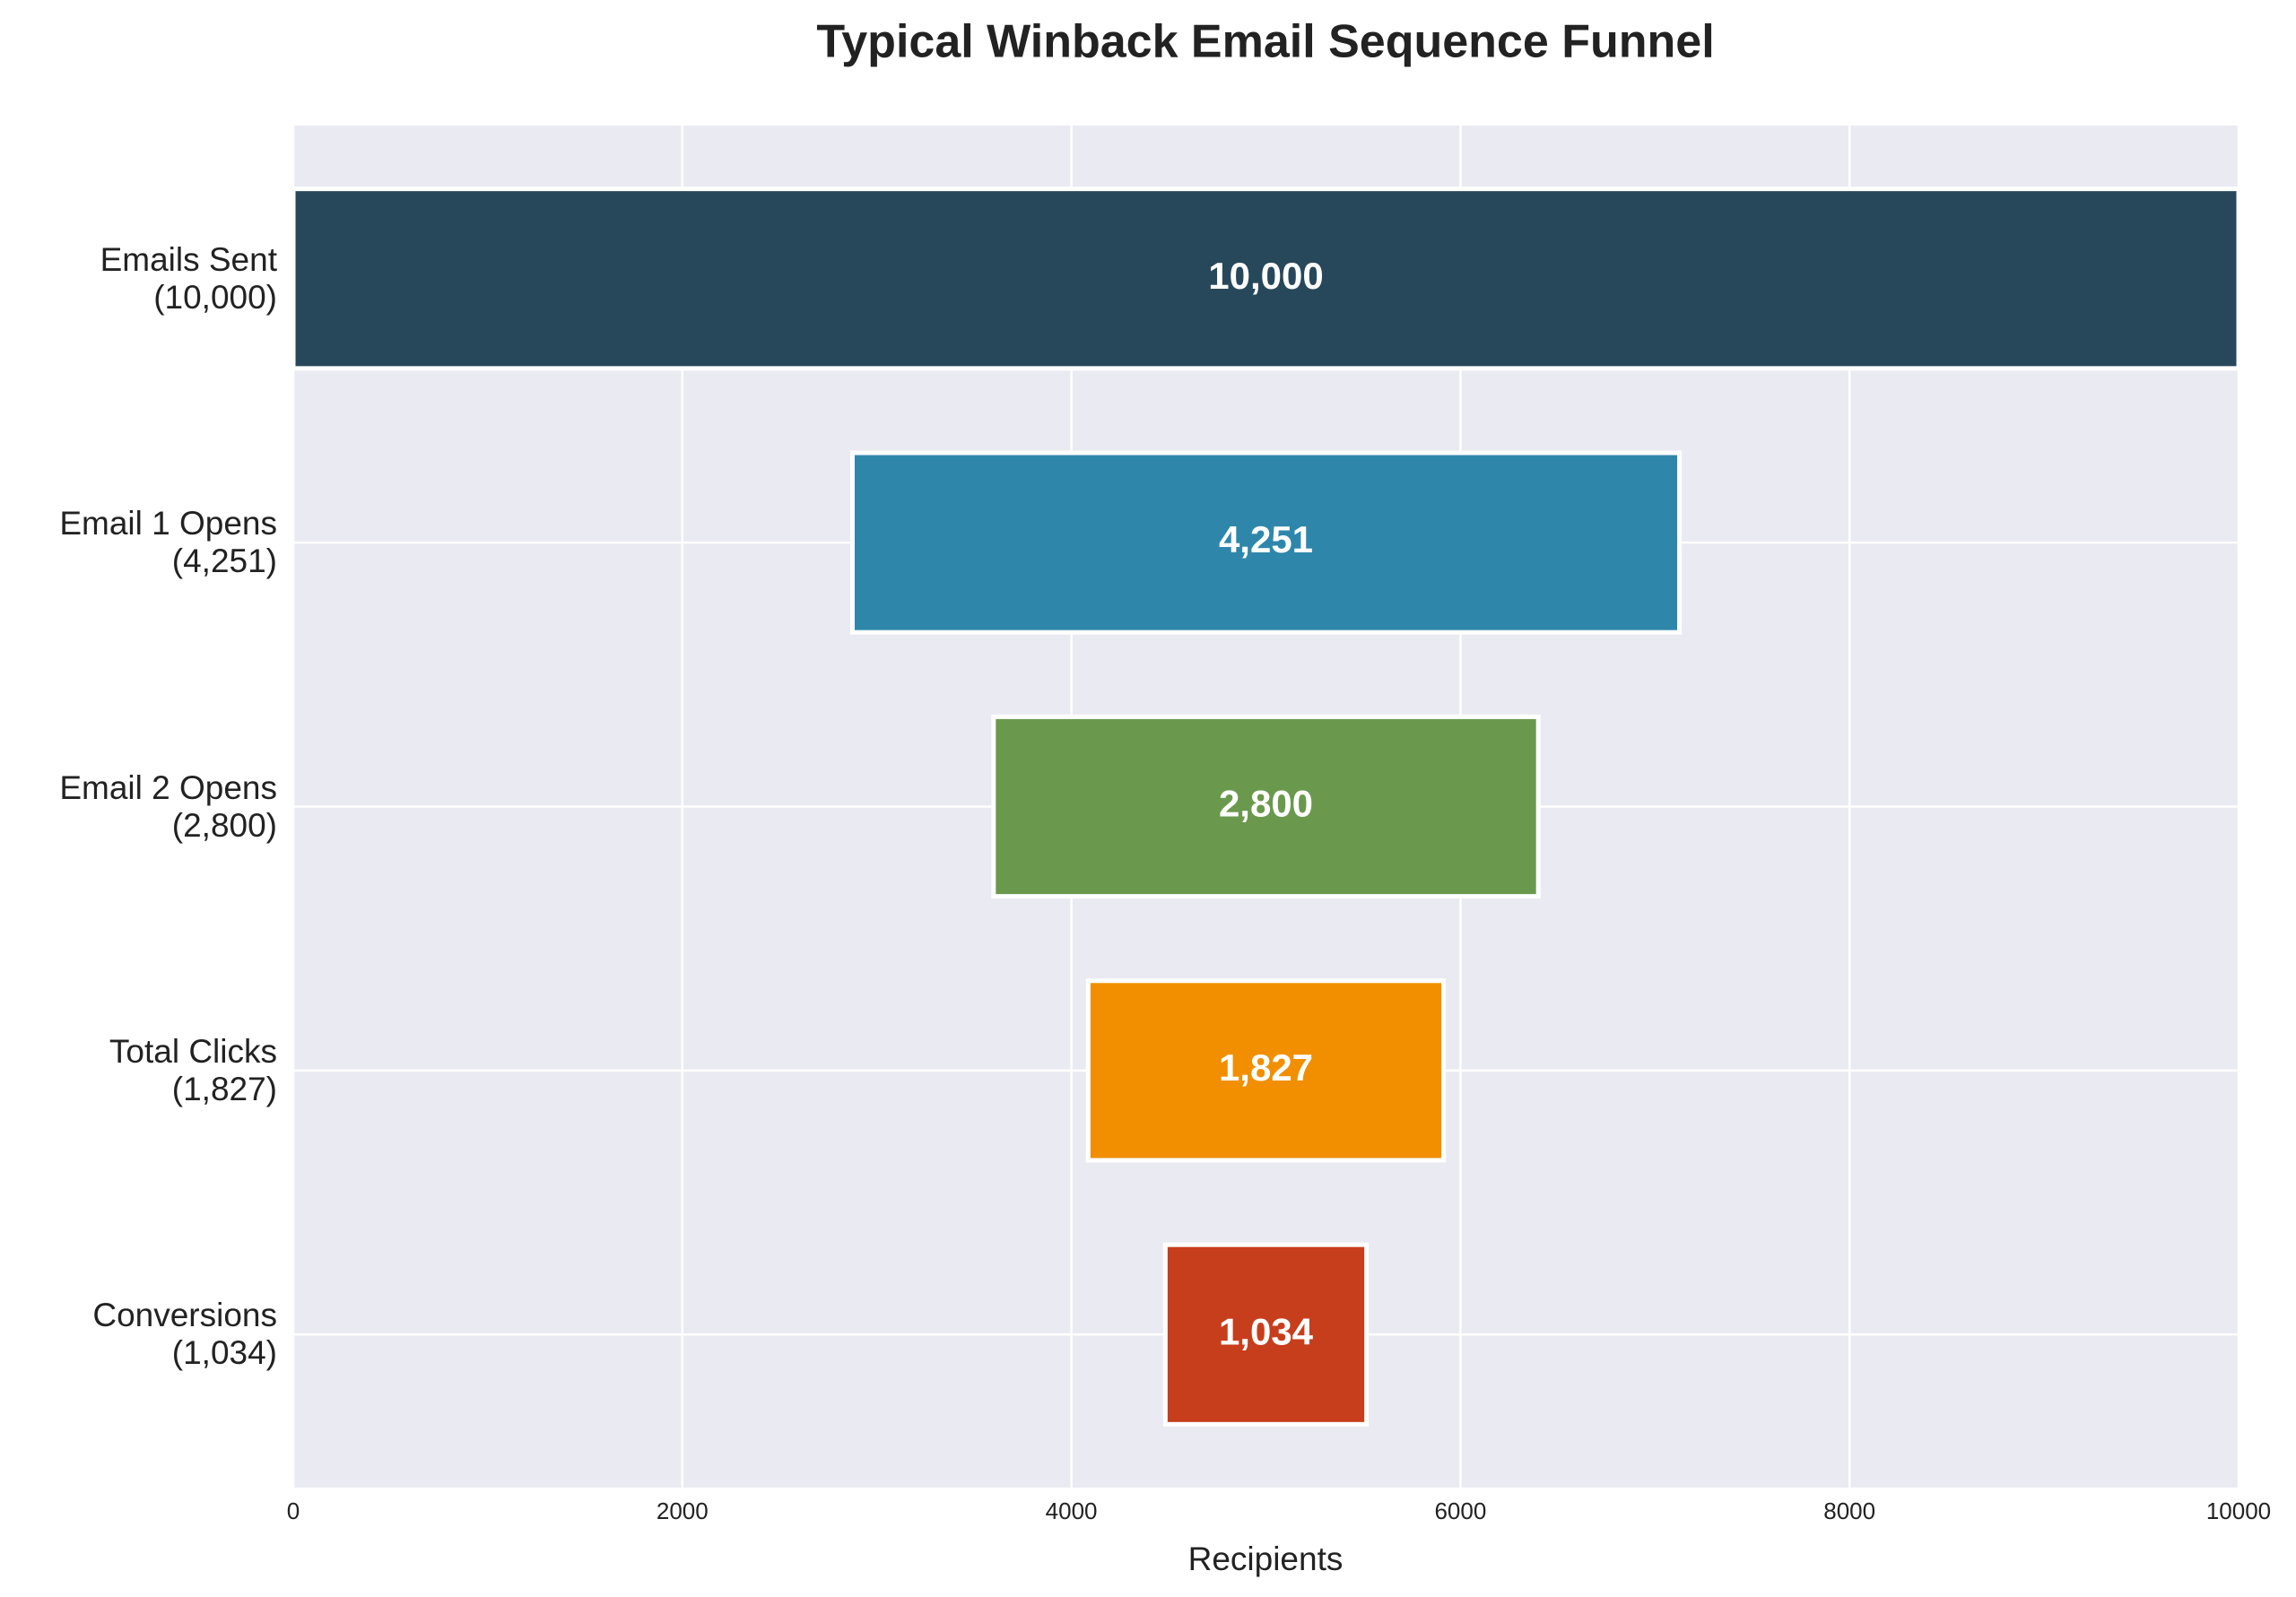 This screenshot has width=2296, height=1597. Describe the element at coordinates (1265, 276) in the screenshot. I see `value-label: 10,000` at that location.